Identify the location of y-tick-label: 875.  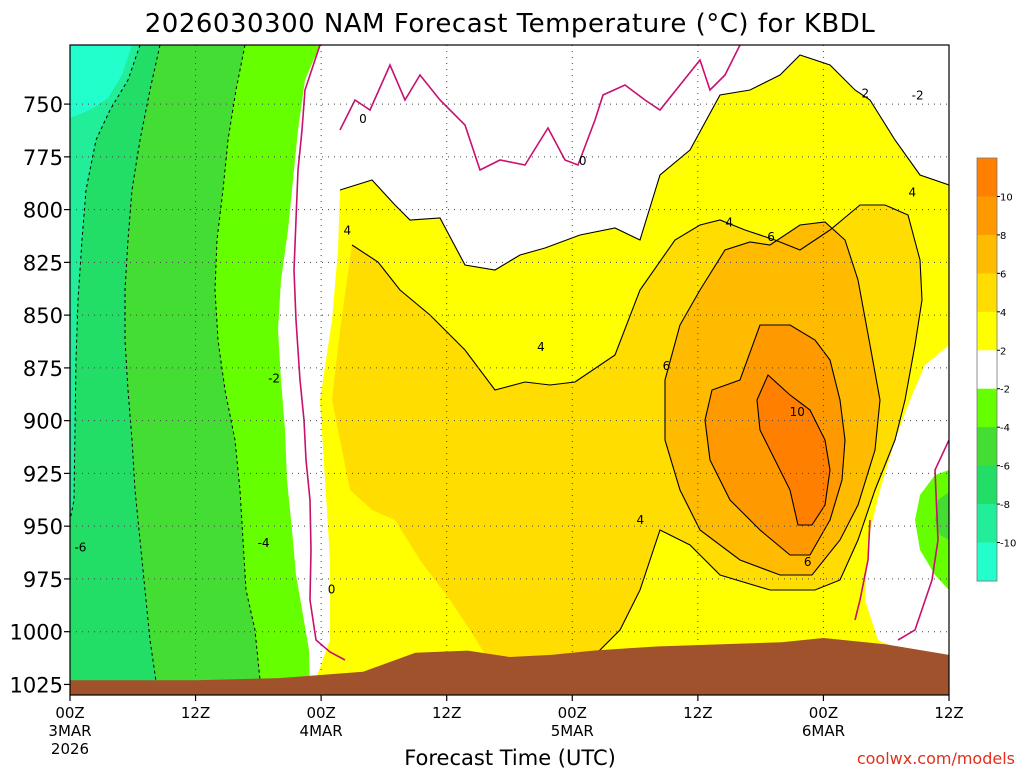
(43, 369).